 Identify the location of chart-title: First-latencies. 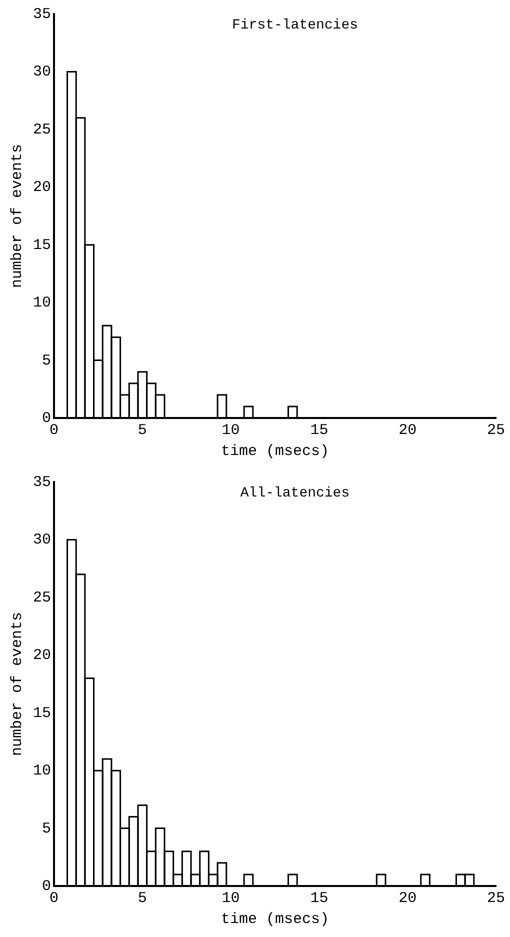
(295, 26).